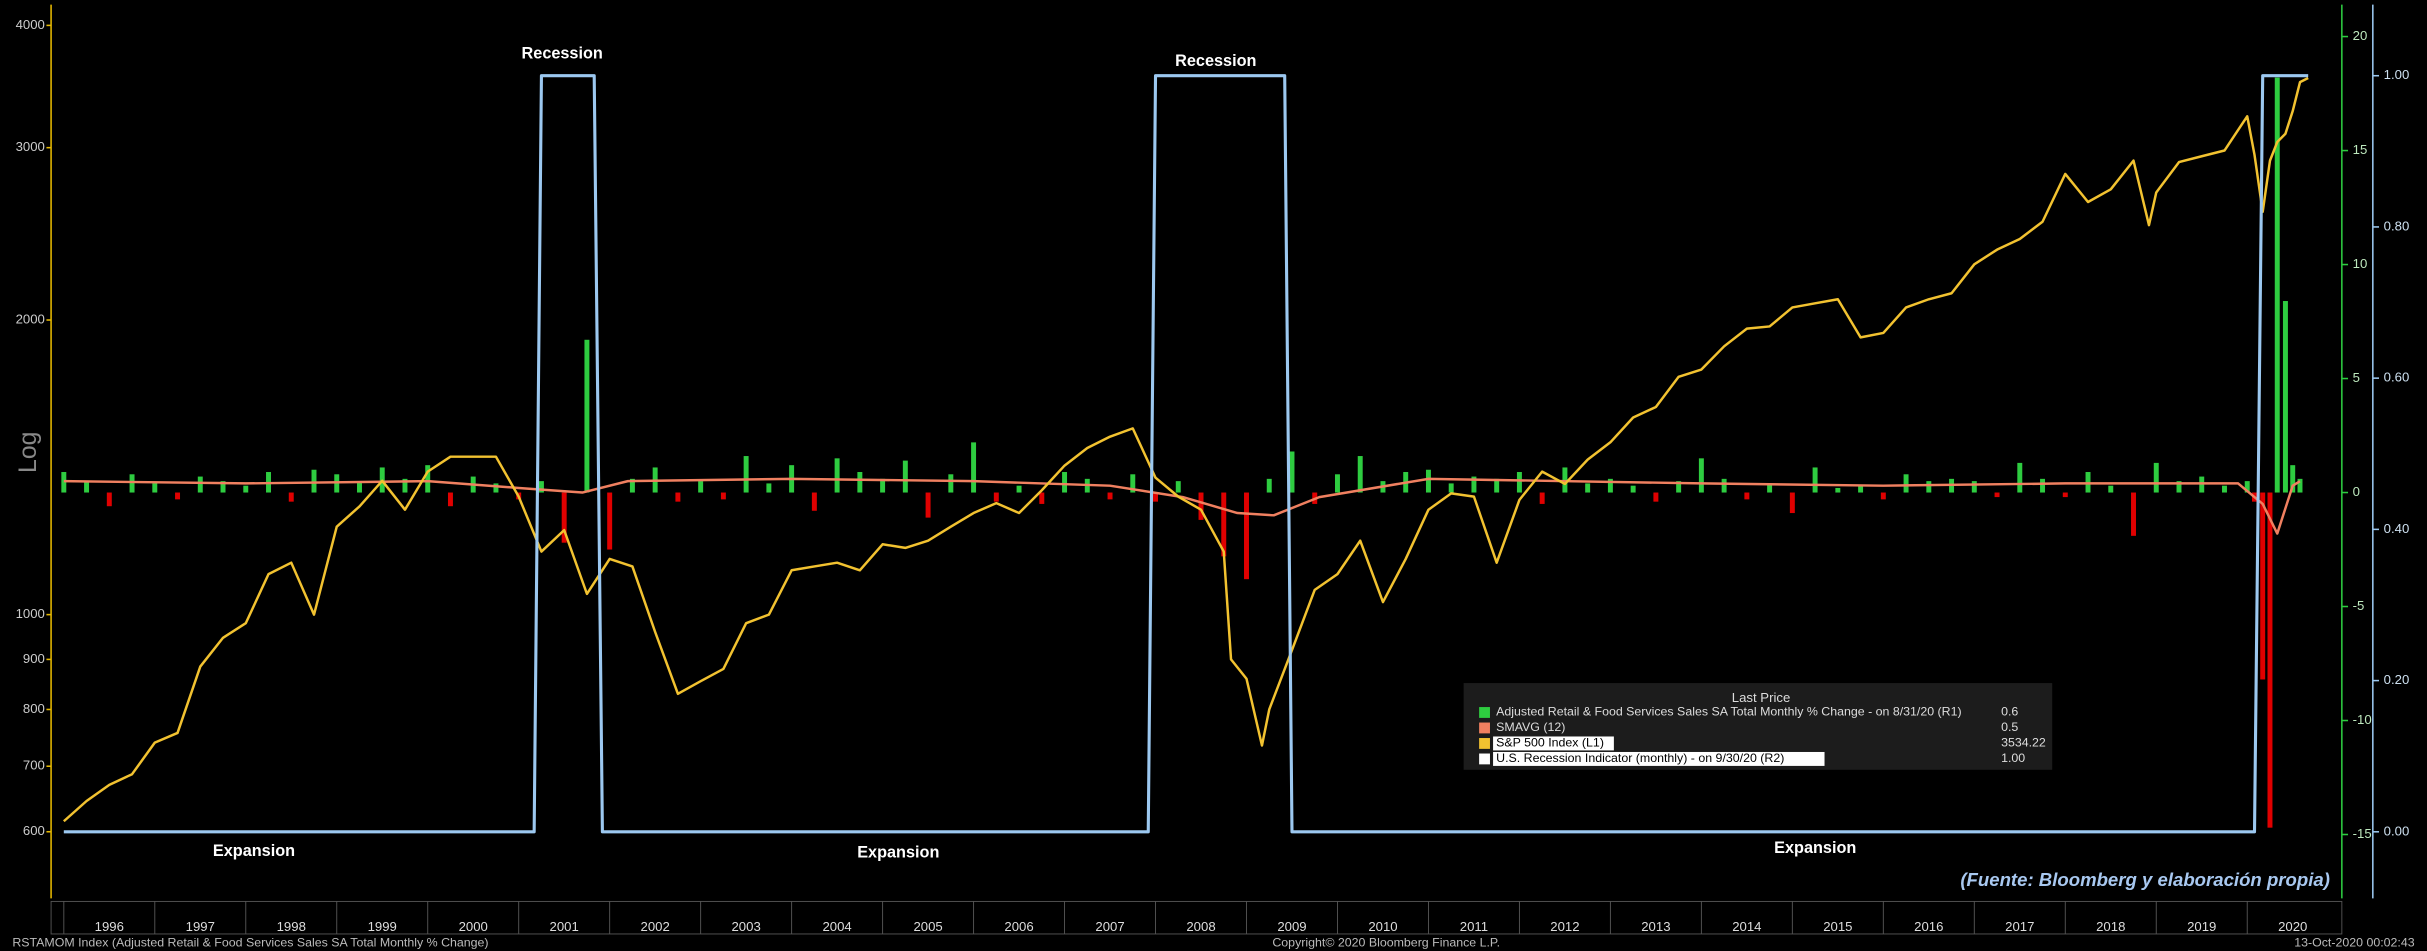 Image resolution: width=2427 pixels, height=951 pixels. Describe the element at coordinates (2397, 225) in the screenshot. I see `y3-tick-label: 0.80` at that location.